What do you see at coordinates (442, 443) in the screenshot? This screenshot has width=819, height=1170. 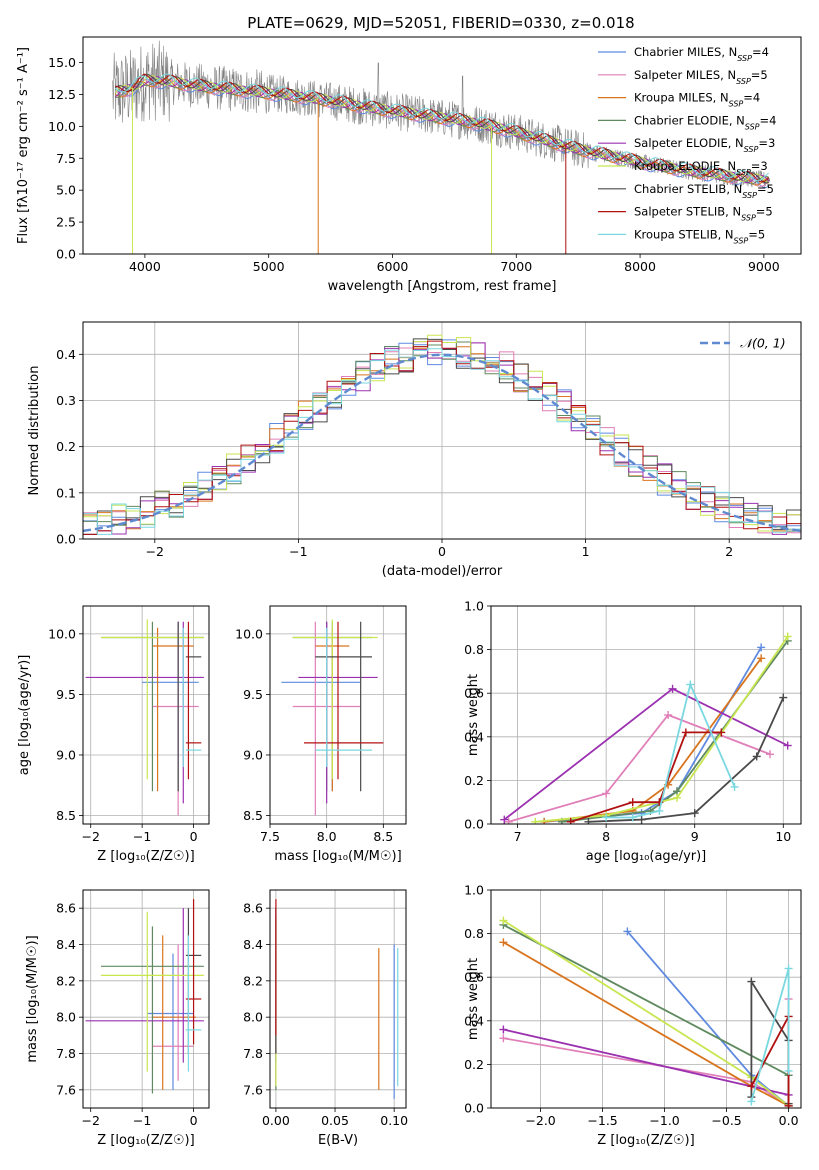 I see `normal-curve` at bounding box center [442, 443].